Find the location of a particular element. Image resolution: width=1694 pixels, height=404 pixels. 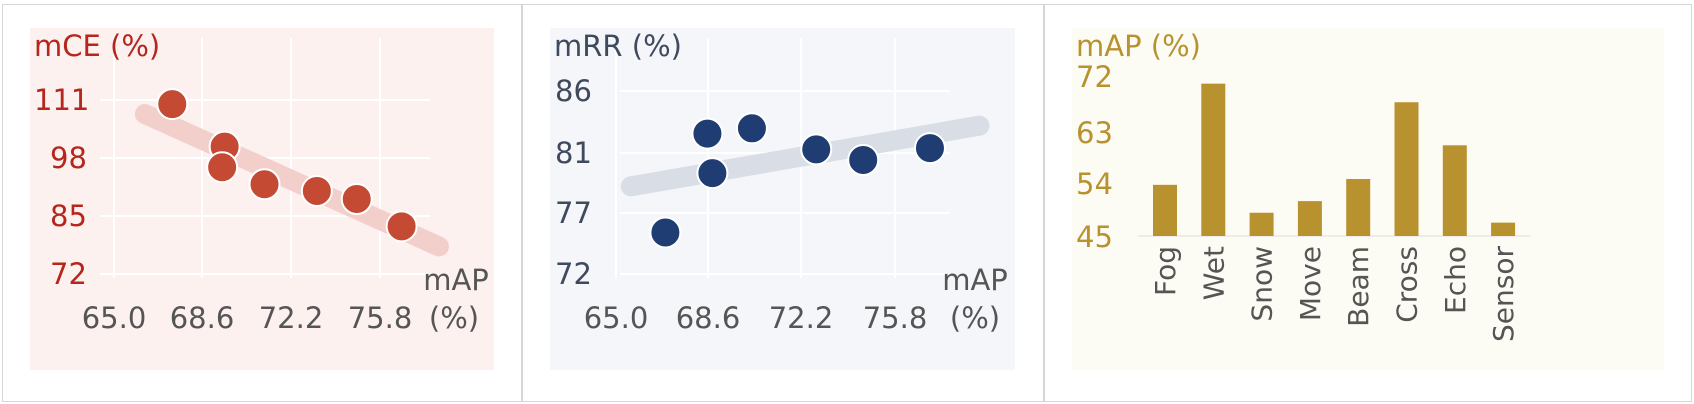

y-tick-label: 54 is located at coordinates (1094, 184).